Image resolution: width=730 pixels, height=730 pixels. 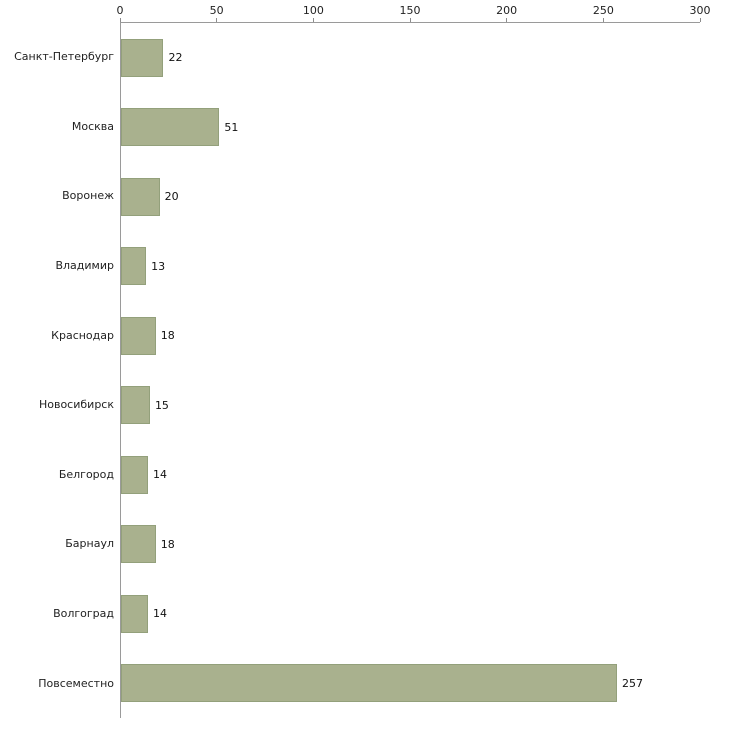 I want to click on category-label: Санкт-Петербург, so click(x=64, y=57).